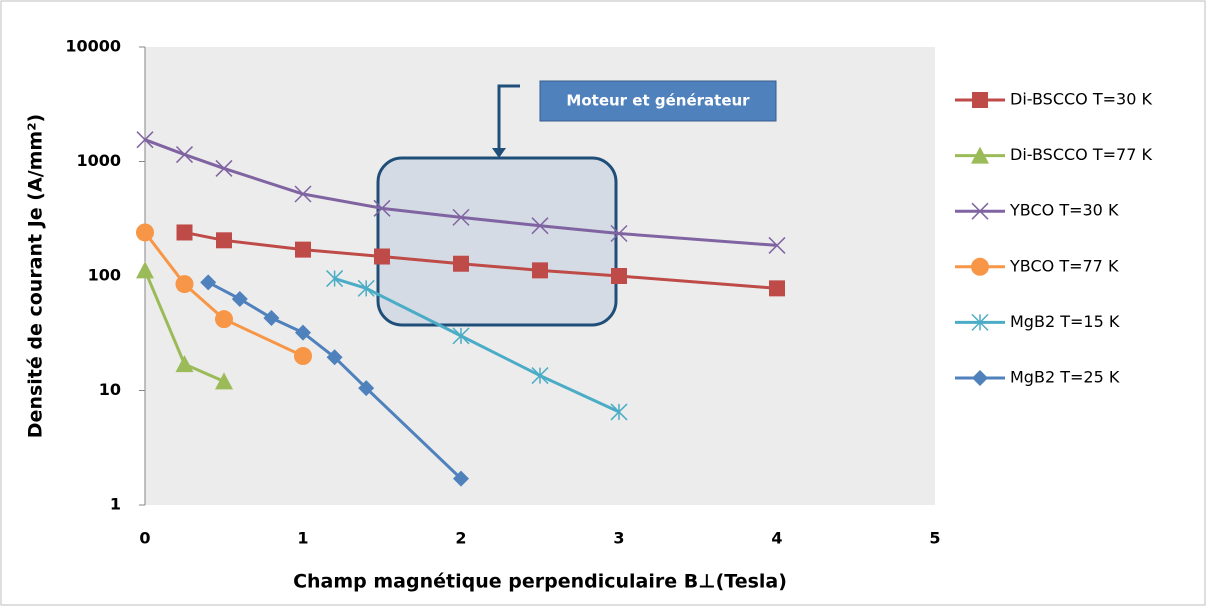 The image size is (1207, 607). What do you see at coordinates (1065, 321) in the screenshot?
I see `legend-label: MgB2 T=15 K` at bounding box center [1065, 321].